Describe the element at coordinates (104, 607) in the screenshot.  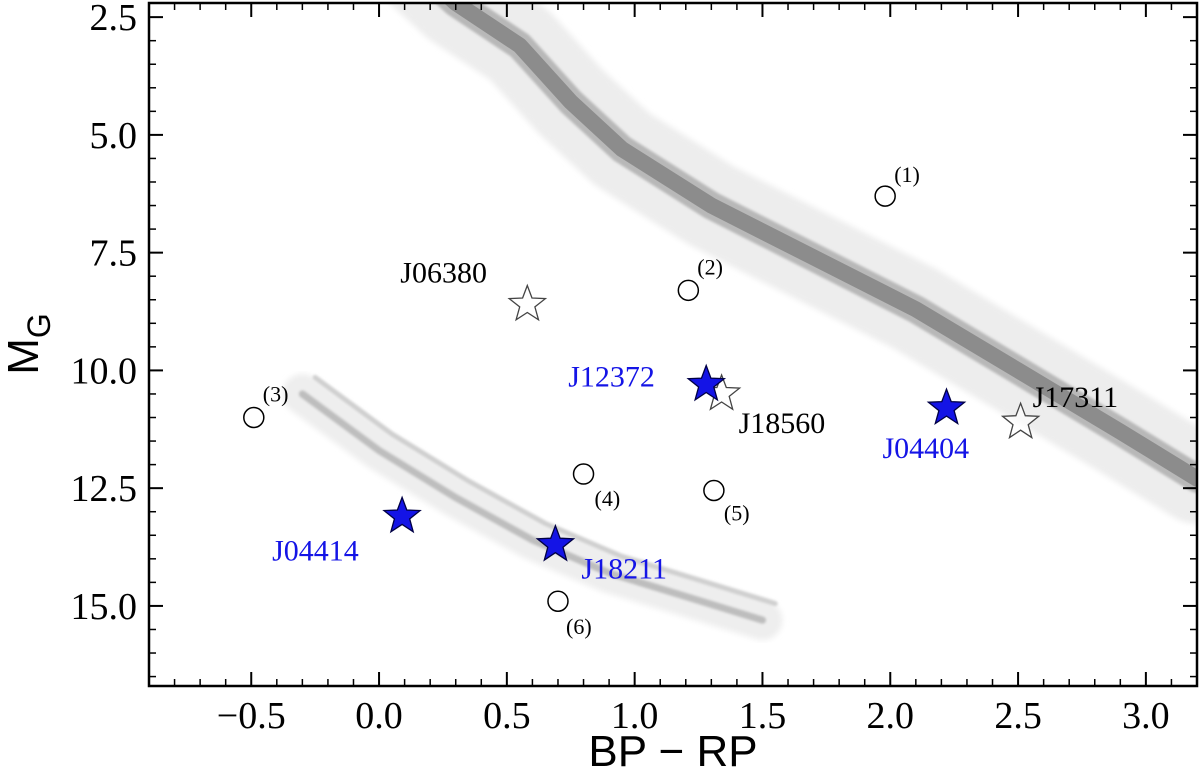
I see `y-tick-label: 15.0` at that location.